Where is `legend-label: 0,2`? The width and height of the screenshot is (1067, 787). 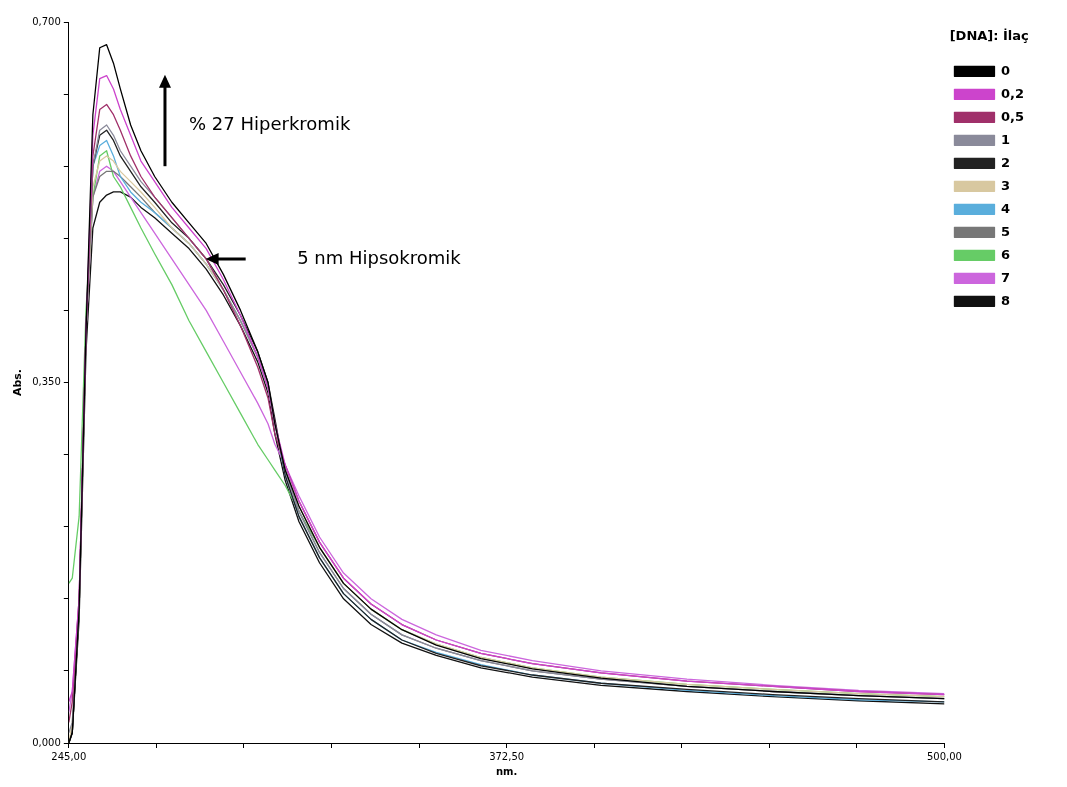 legend-label: 0,2 is located at coordinates (1012, 93).